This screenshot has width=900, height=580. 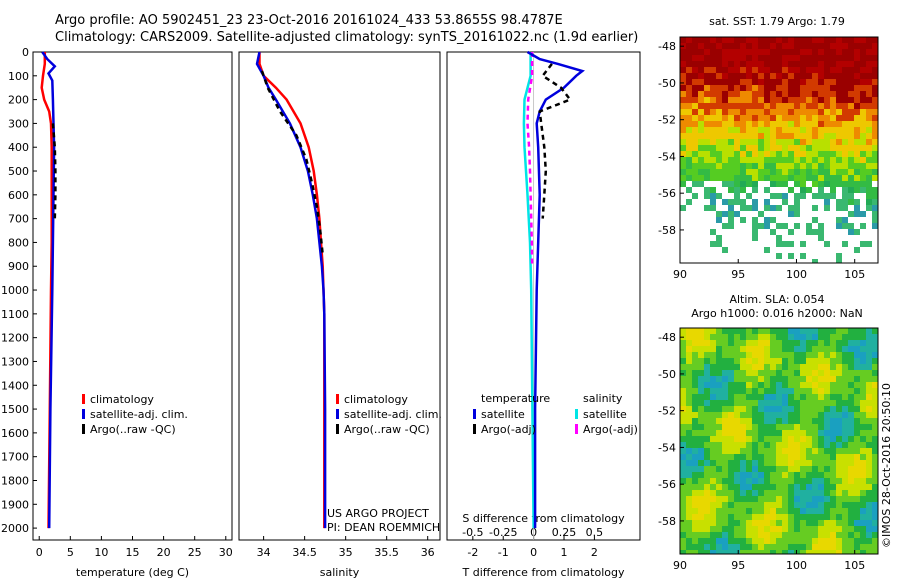 What do you see at coordinates (667, 337) in the screenshot?
I see `map-y-tick-label: -48` at bounding box center [667, 337].